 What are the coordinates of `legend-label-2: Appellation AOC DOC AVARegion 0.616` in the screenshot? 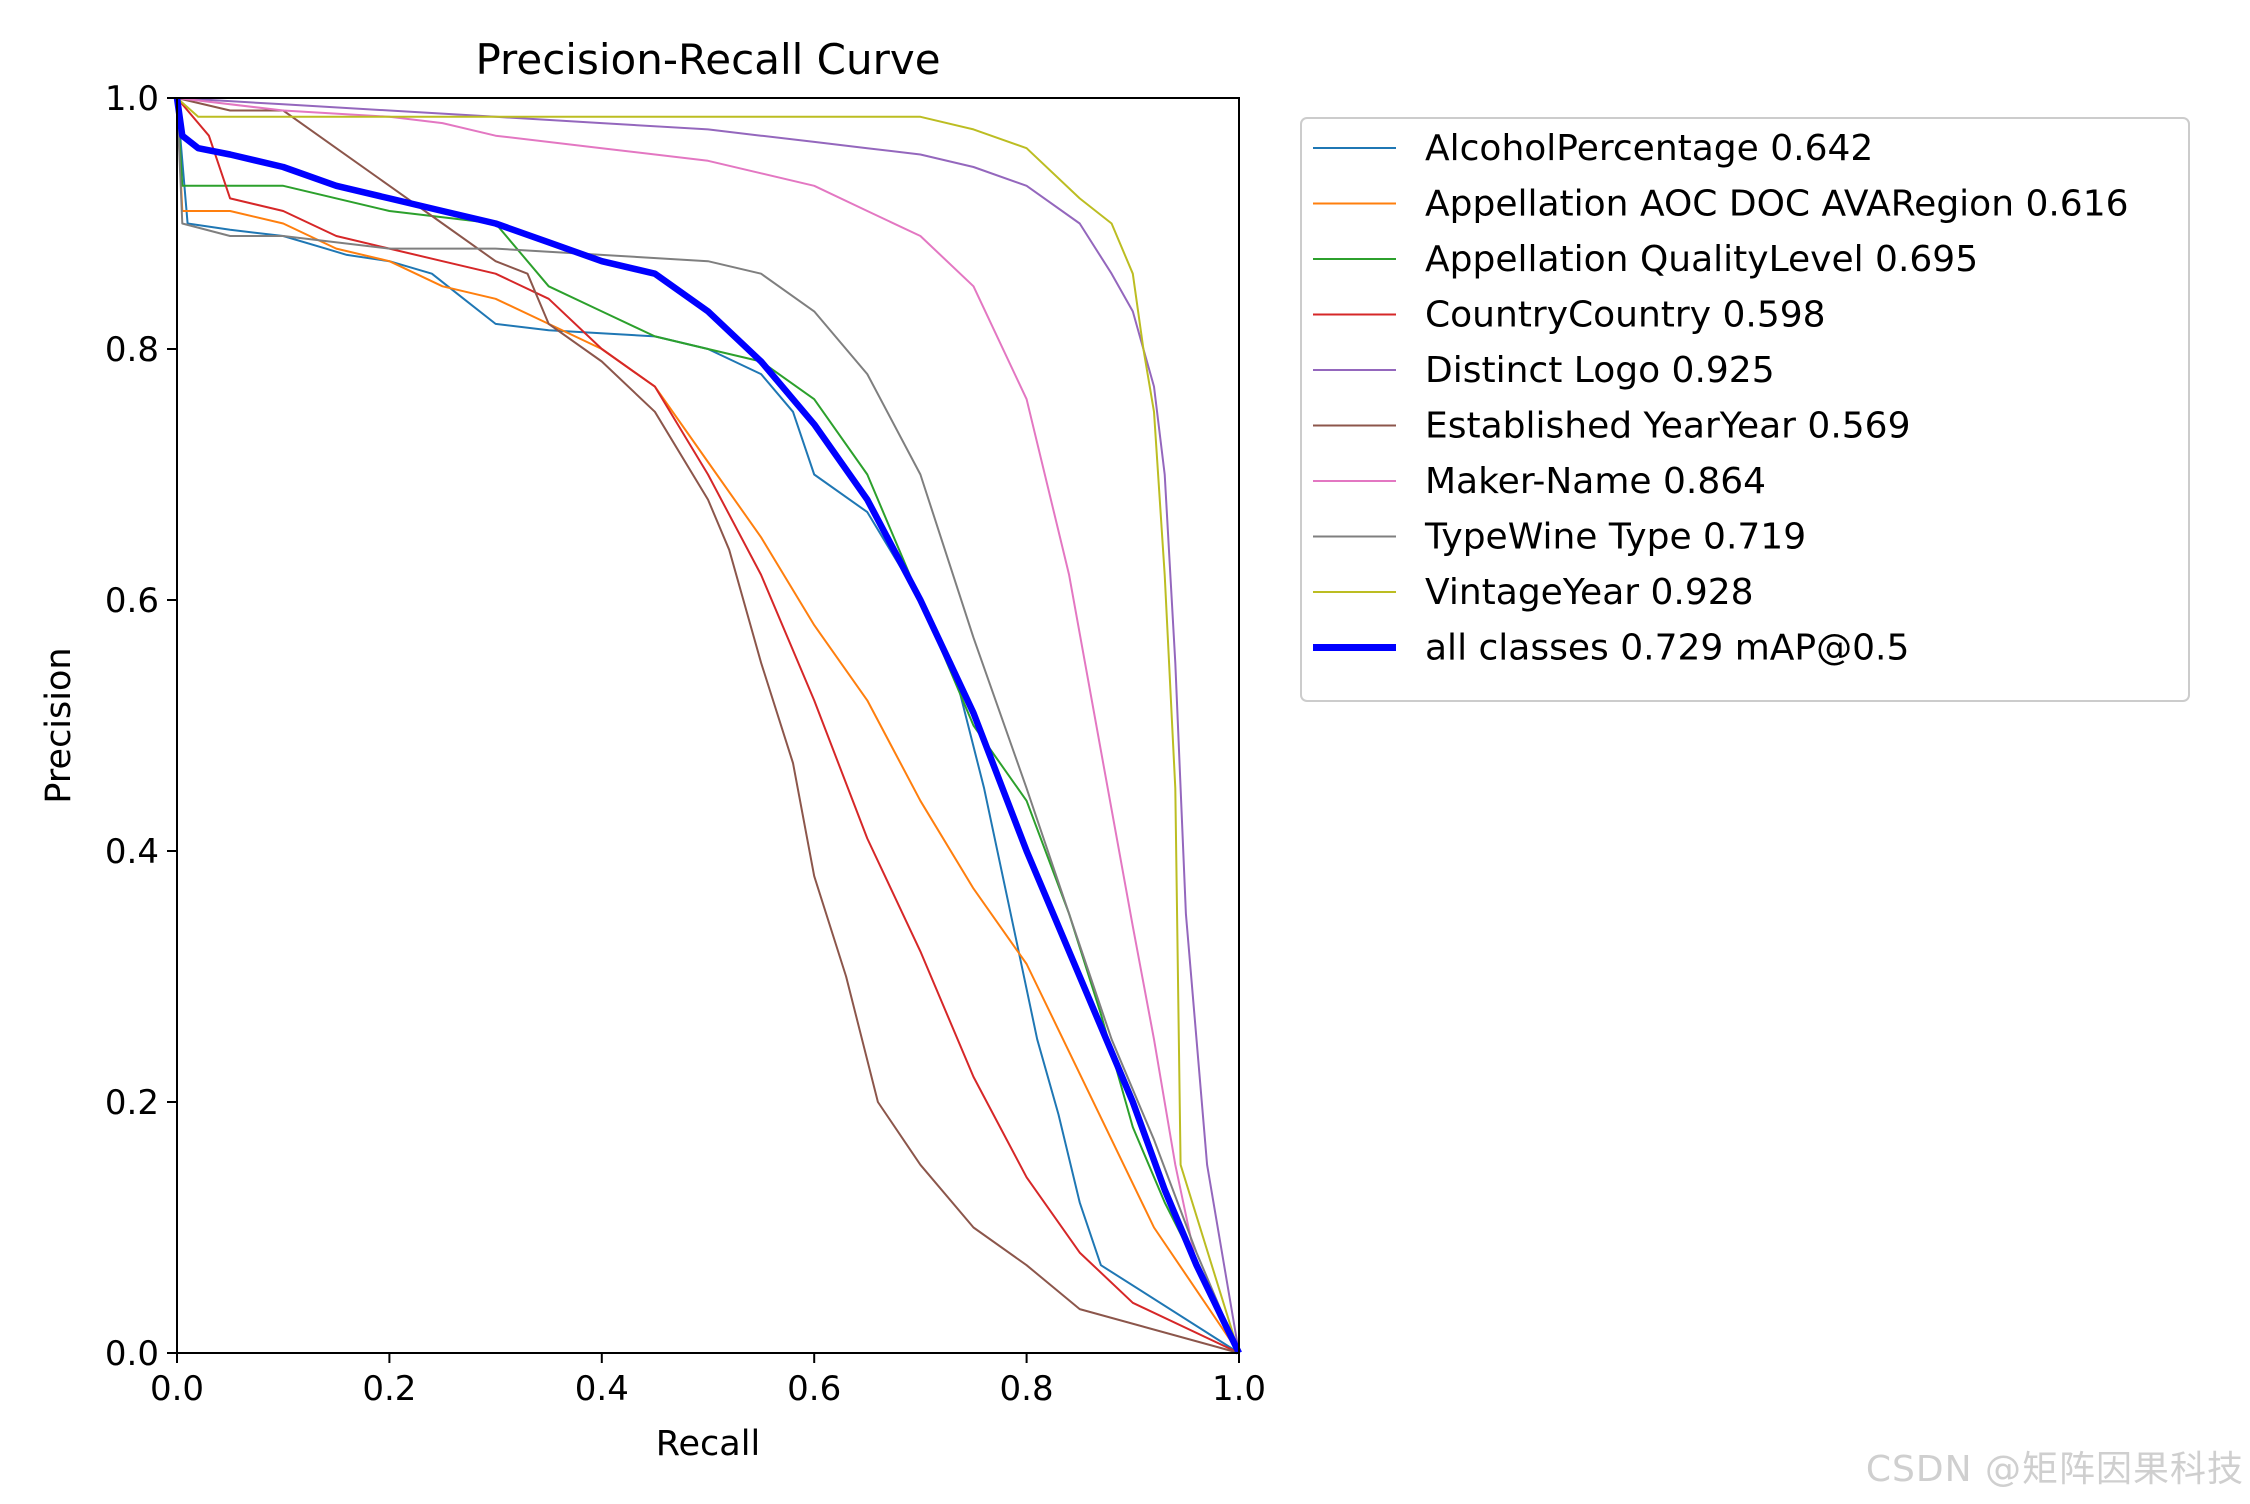 It's located at (1777, 204).